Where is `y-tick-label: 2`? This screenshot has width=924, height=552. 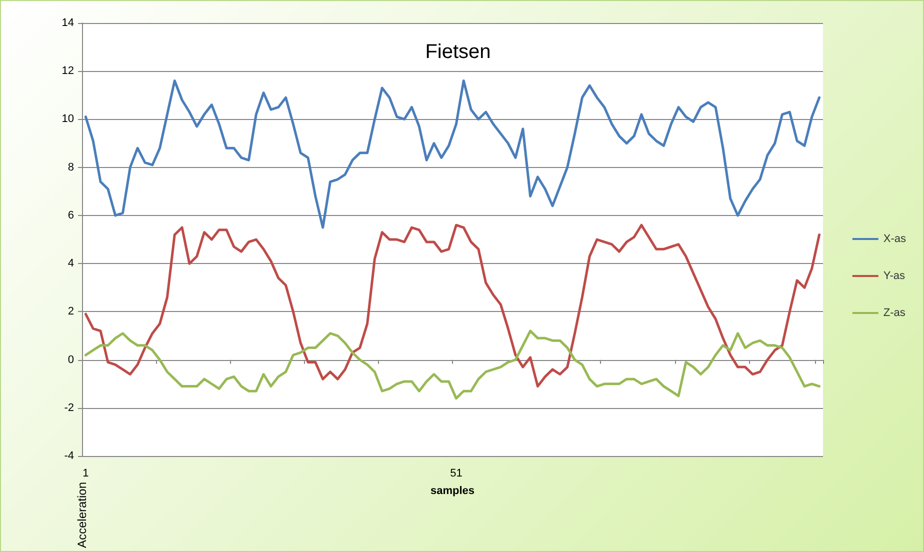 y-tick-label: 2 is located at coordinates (71, 312).